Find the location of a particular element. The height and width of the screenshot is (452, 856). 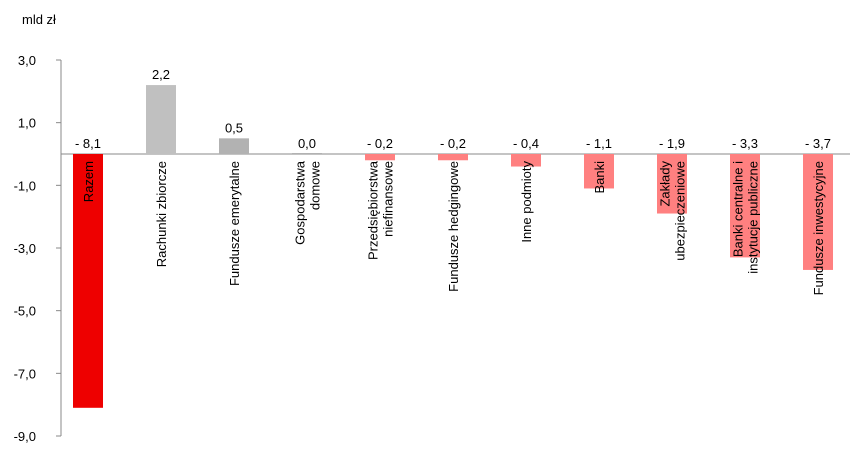

category-label-line: Gospodarstwa is located at coordinates (300, 202).